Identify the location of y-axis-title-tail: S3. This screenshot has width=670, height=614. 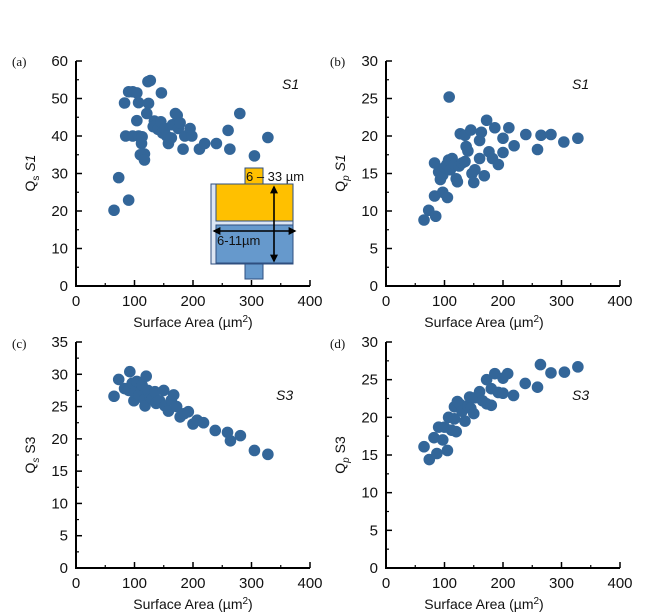
(340, 446).